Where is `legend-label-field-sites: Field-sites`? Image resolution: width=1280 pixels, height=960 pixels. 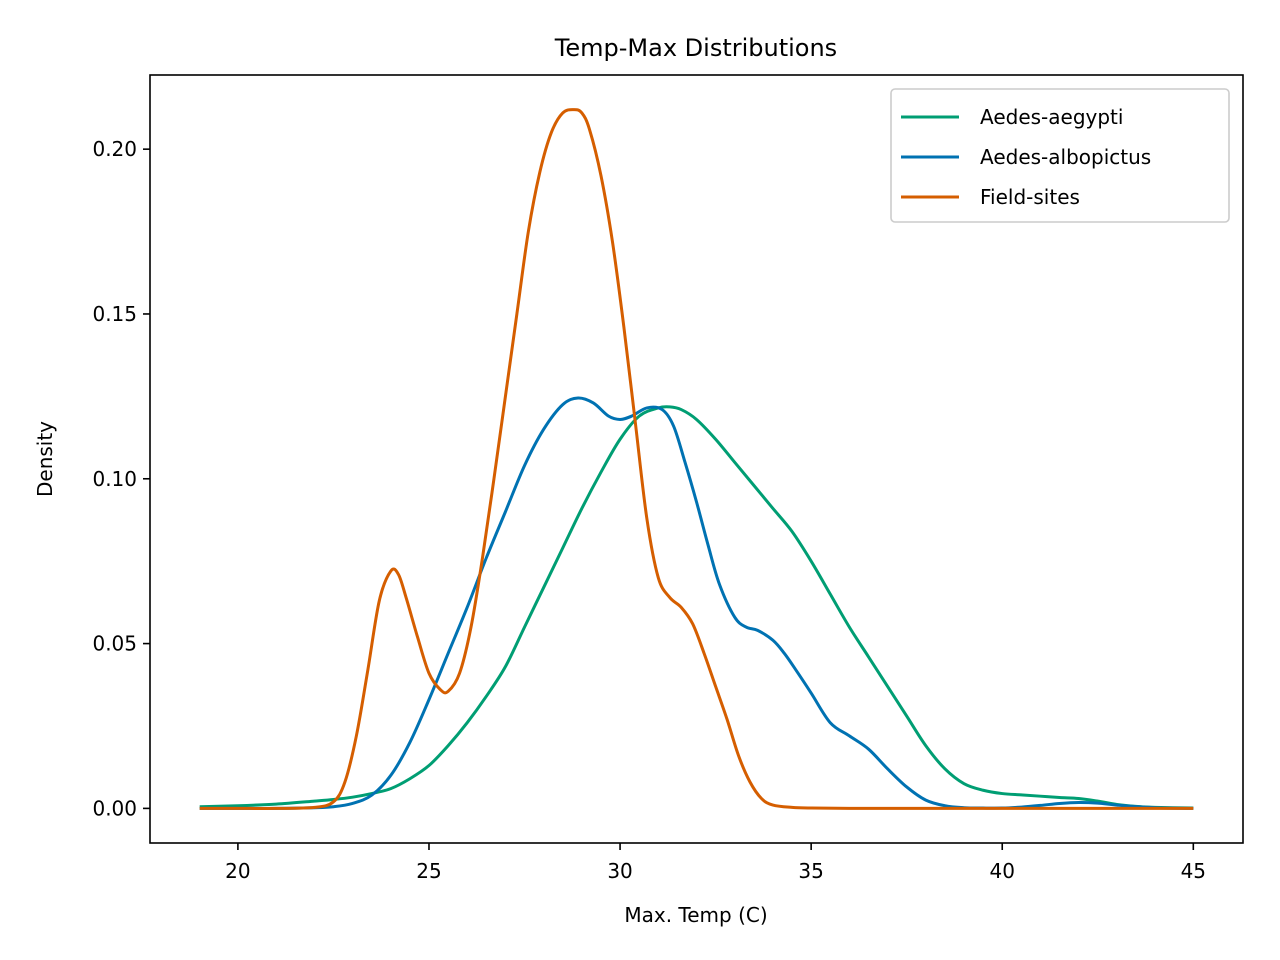 legend-label-field-sites: Field-sites is located at coordinates (1030, 197).